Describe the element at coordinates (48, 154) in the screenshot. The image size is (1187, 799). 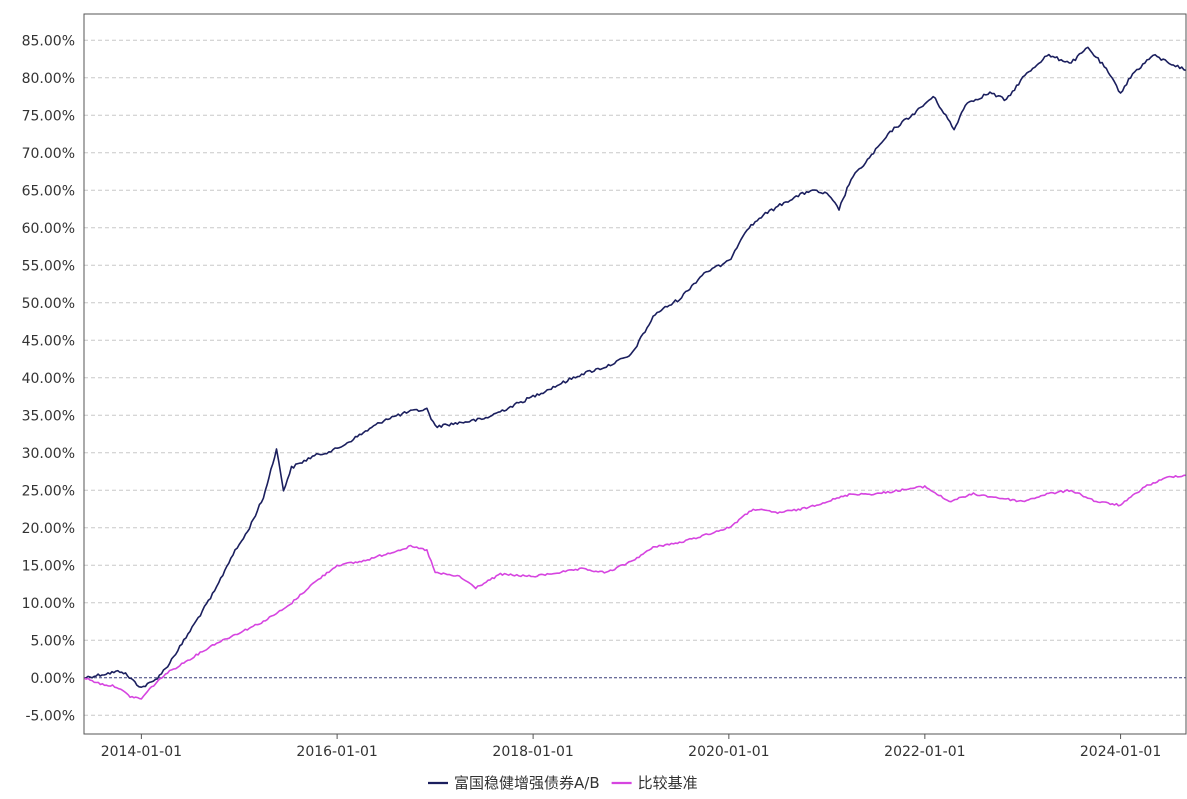
I see `y-tick-label: 70.00%` at that location.